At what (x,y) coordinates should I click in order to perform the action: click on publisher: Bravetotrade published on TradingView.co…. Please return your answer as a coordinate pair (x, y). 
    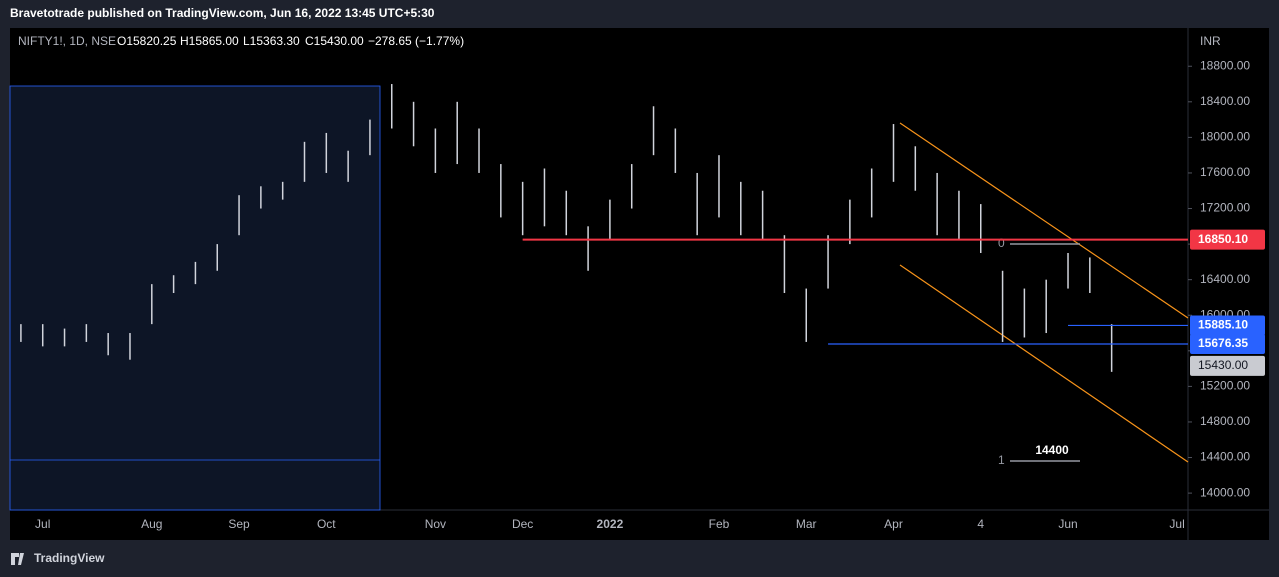
    Looking at the image, I should click on (222, 13).